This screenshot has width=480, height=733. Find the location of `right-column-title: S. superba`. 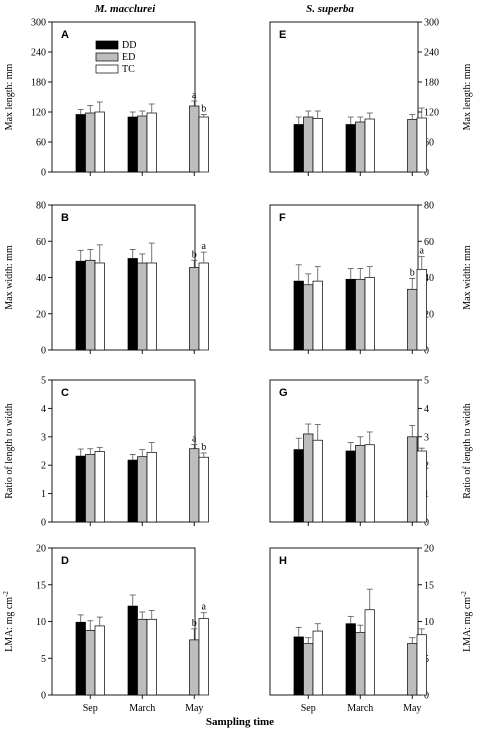

right-column-title: S. superba is located at coordinates (330, 9).